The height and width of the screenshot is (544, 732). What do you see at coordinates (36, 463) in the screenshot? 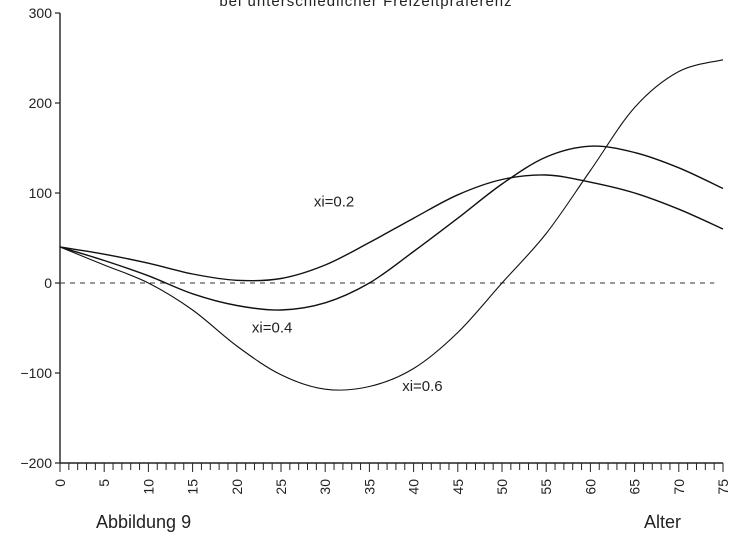
I see `y-tick-label: −200` at bounding box center [36, 463].